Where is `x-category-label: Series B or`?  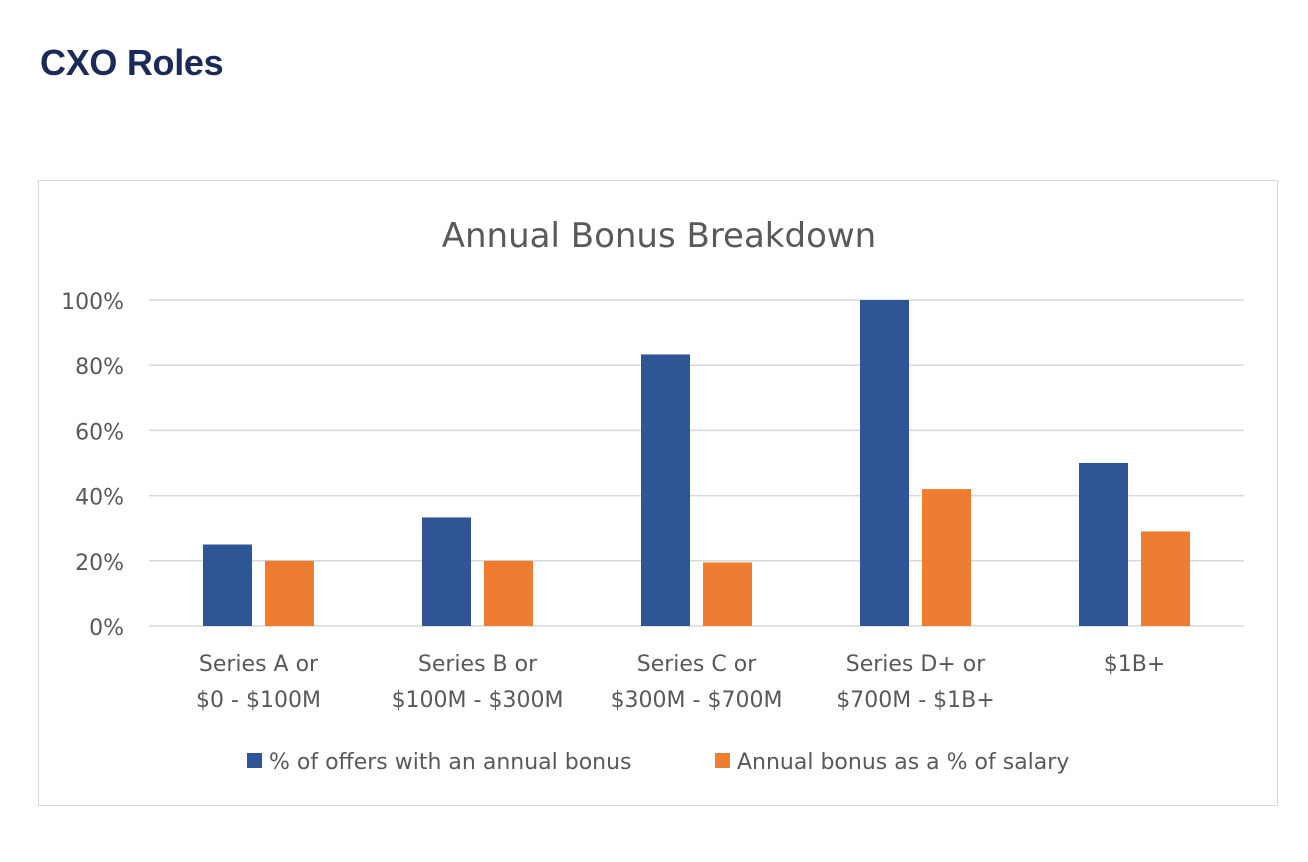
x-category-label: Series B or is located at coordinates (478, 664).